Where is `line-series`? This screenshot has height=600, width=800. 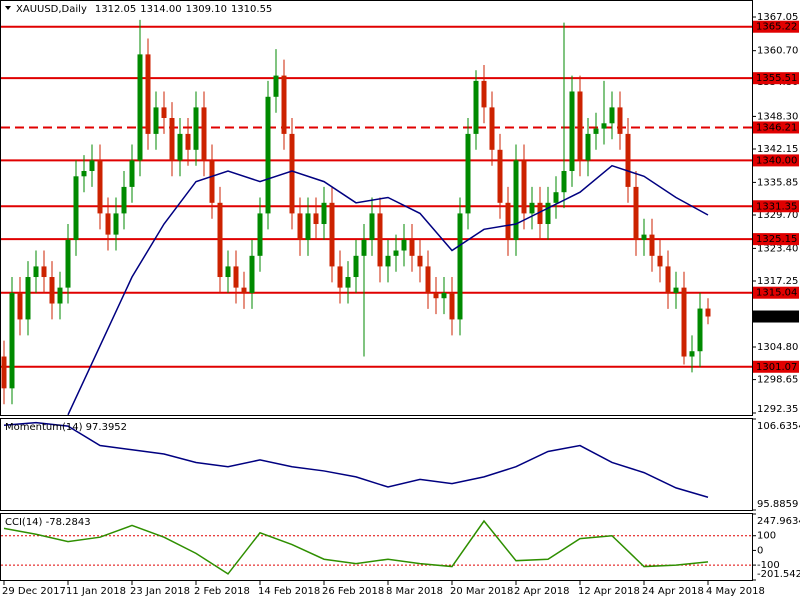 line-series is located at coordinates (356, 547).